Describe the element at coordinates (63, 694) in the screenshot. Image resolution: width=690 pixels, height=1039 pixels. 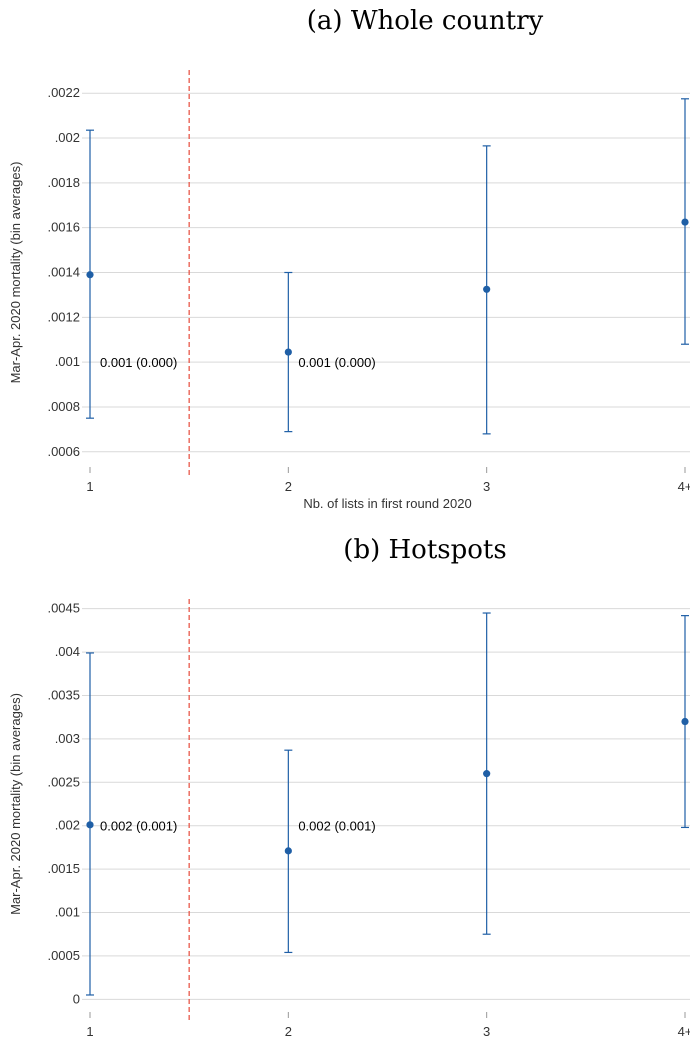
I see `y-tick-label: .0035` at that location.